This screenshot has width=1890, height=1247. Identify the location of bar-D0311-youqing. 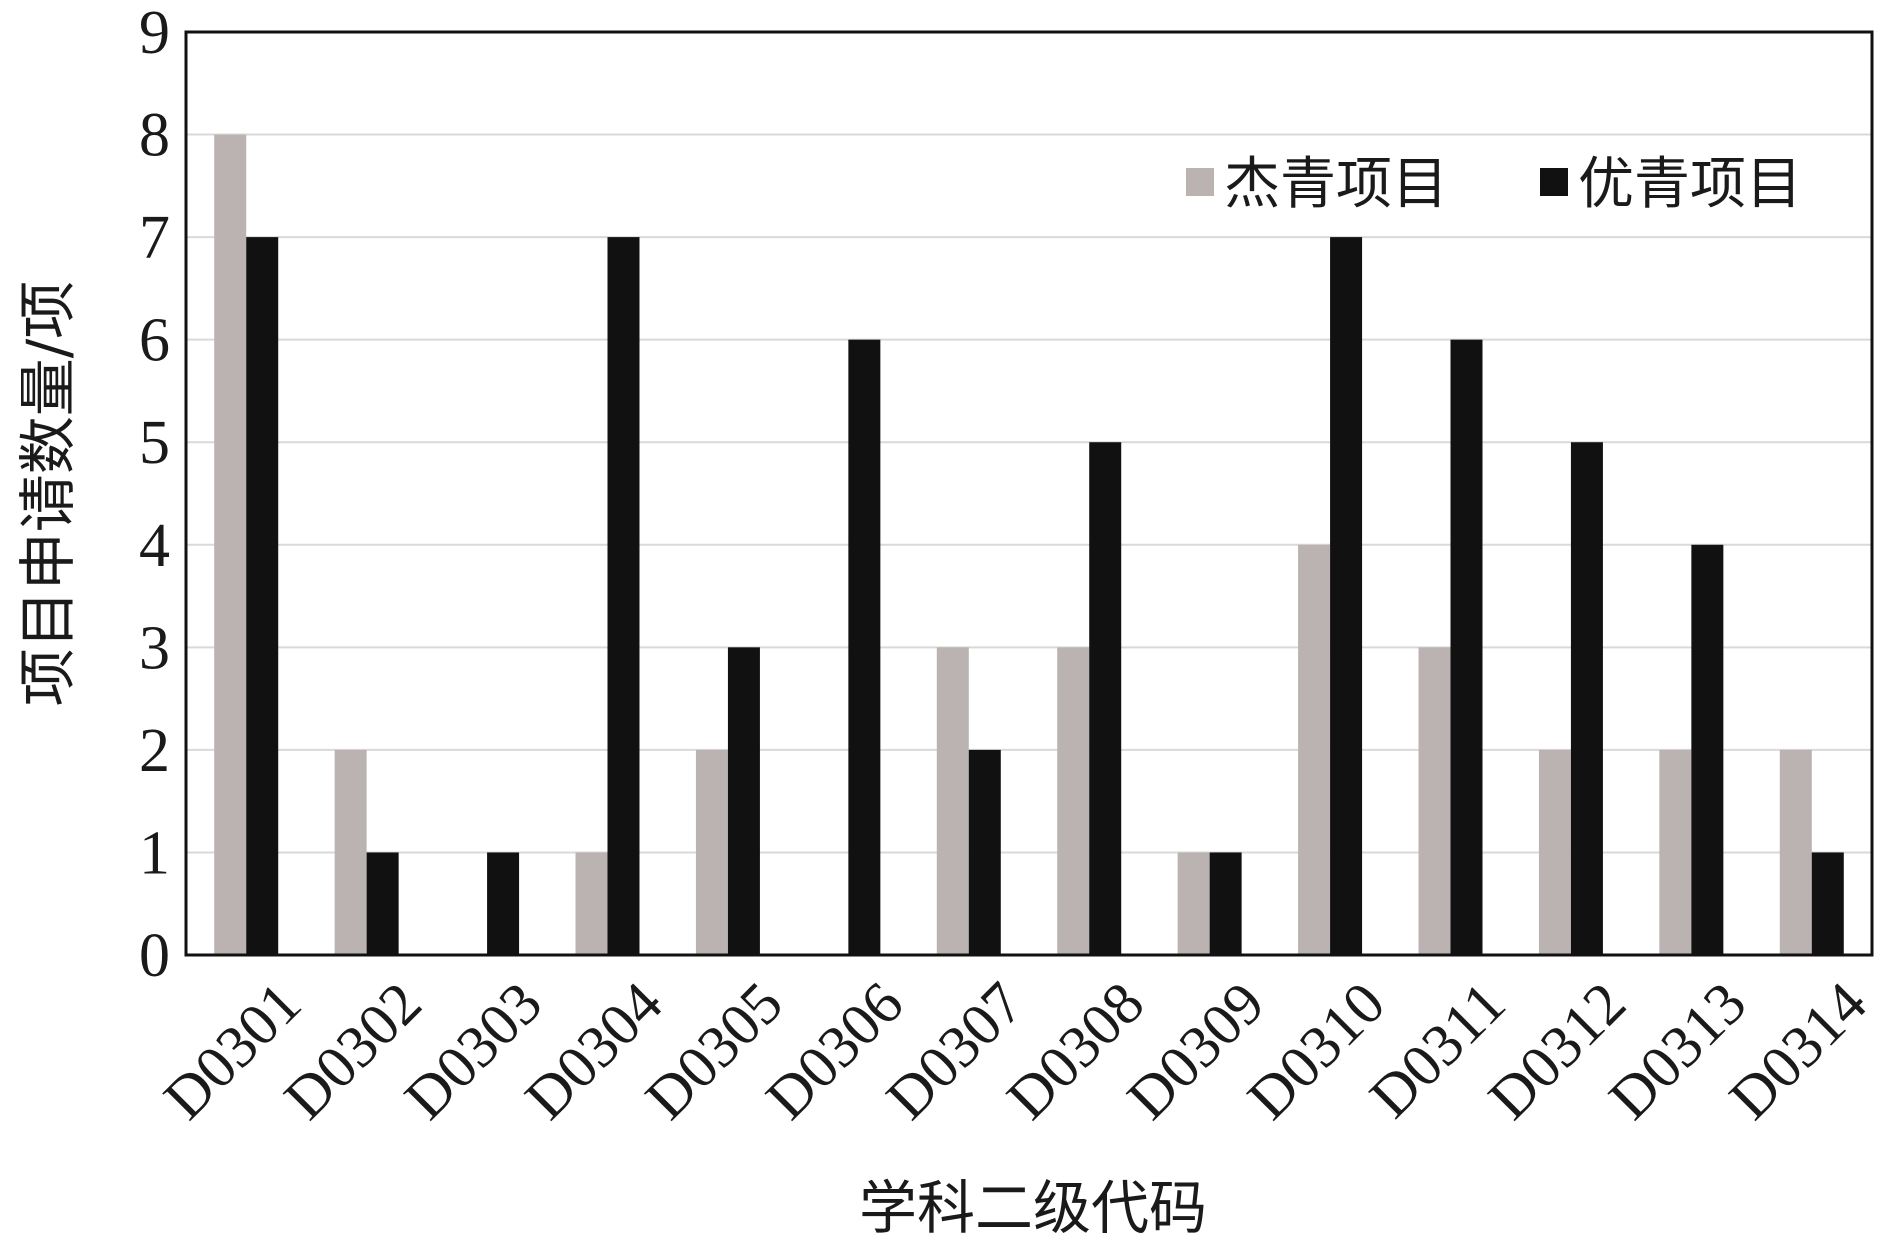
(1466, 647).